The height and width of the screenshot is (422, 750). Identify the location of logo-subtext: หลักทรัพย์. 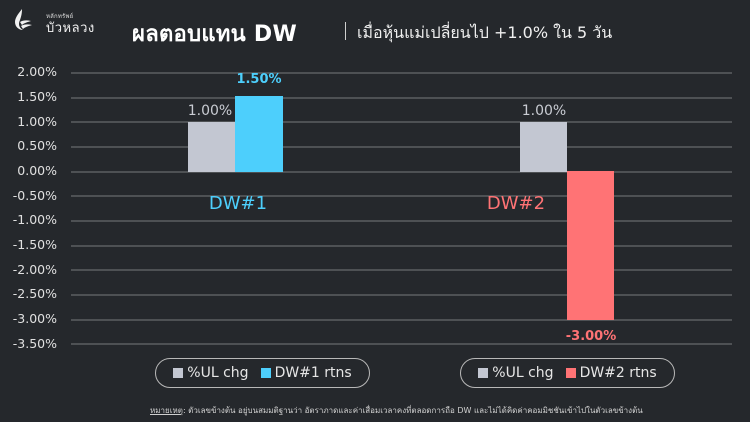
(60, 16).